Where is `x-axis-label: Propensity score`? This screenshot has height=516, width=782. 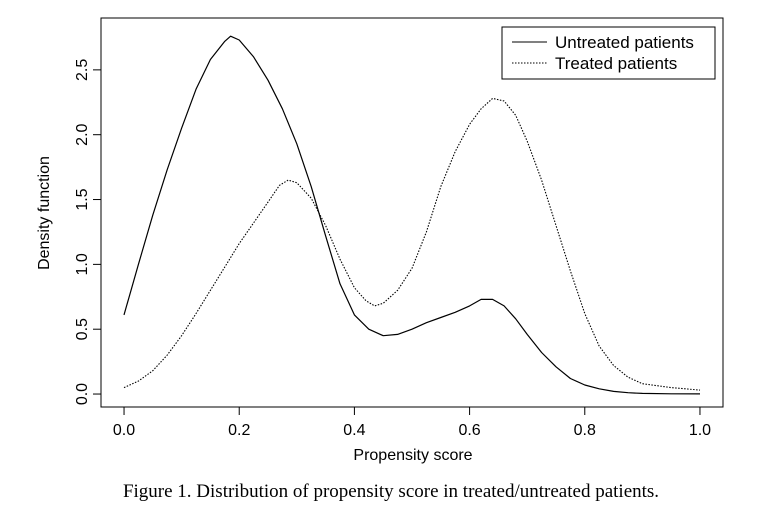 x-axis-label: Propensity score is located at coordinates (412, 455).